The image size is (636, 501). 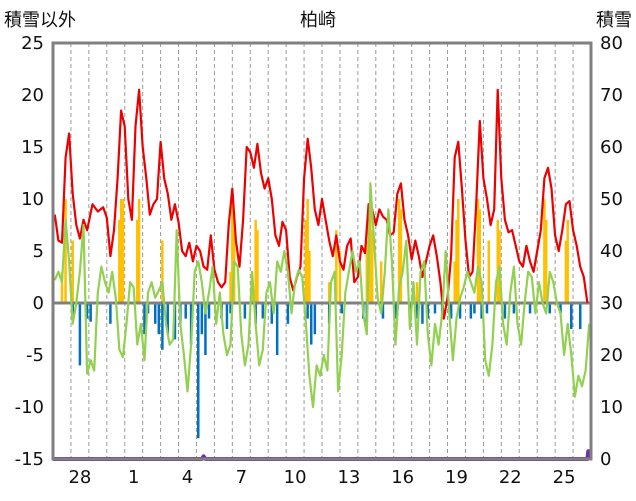 What do you see at coordinates (29, 407) in the screenshot?
I see `left-y-tick-label: -10` at bounding box center [29, 407].